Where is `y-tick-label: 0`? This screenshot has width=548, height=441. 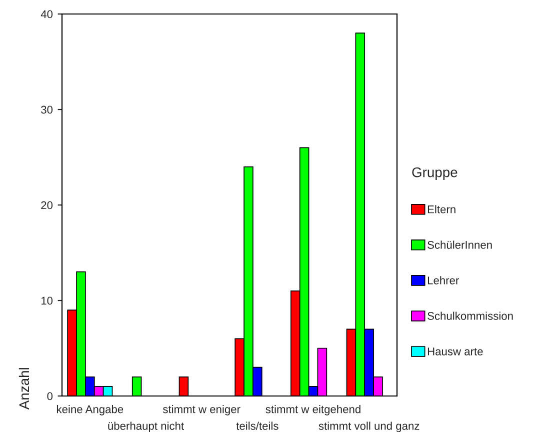
y-tick-label: 0 is located at coordinates (50, 396).